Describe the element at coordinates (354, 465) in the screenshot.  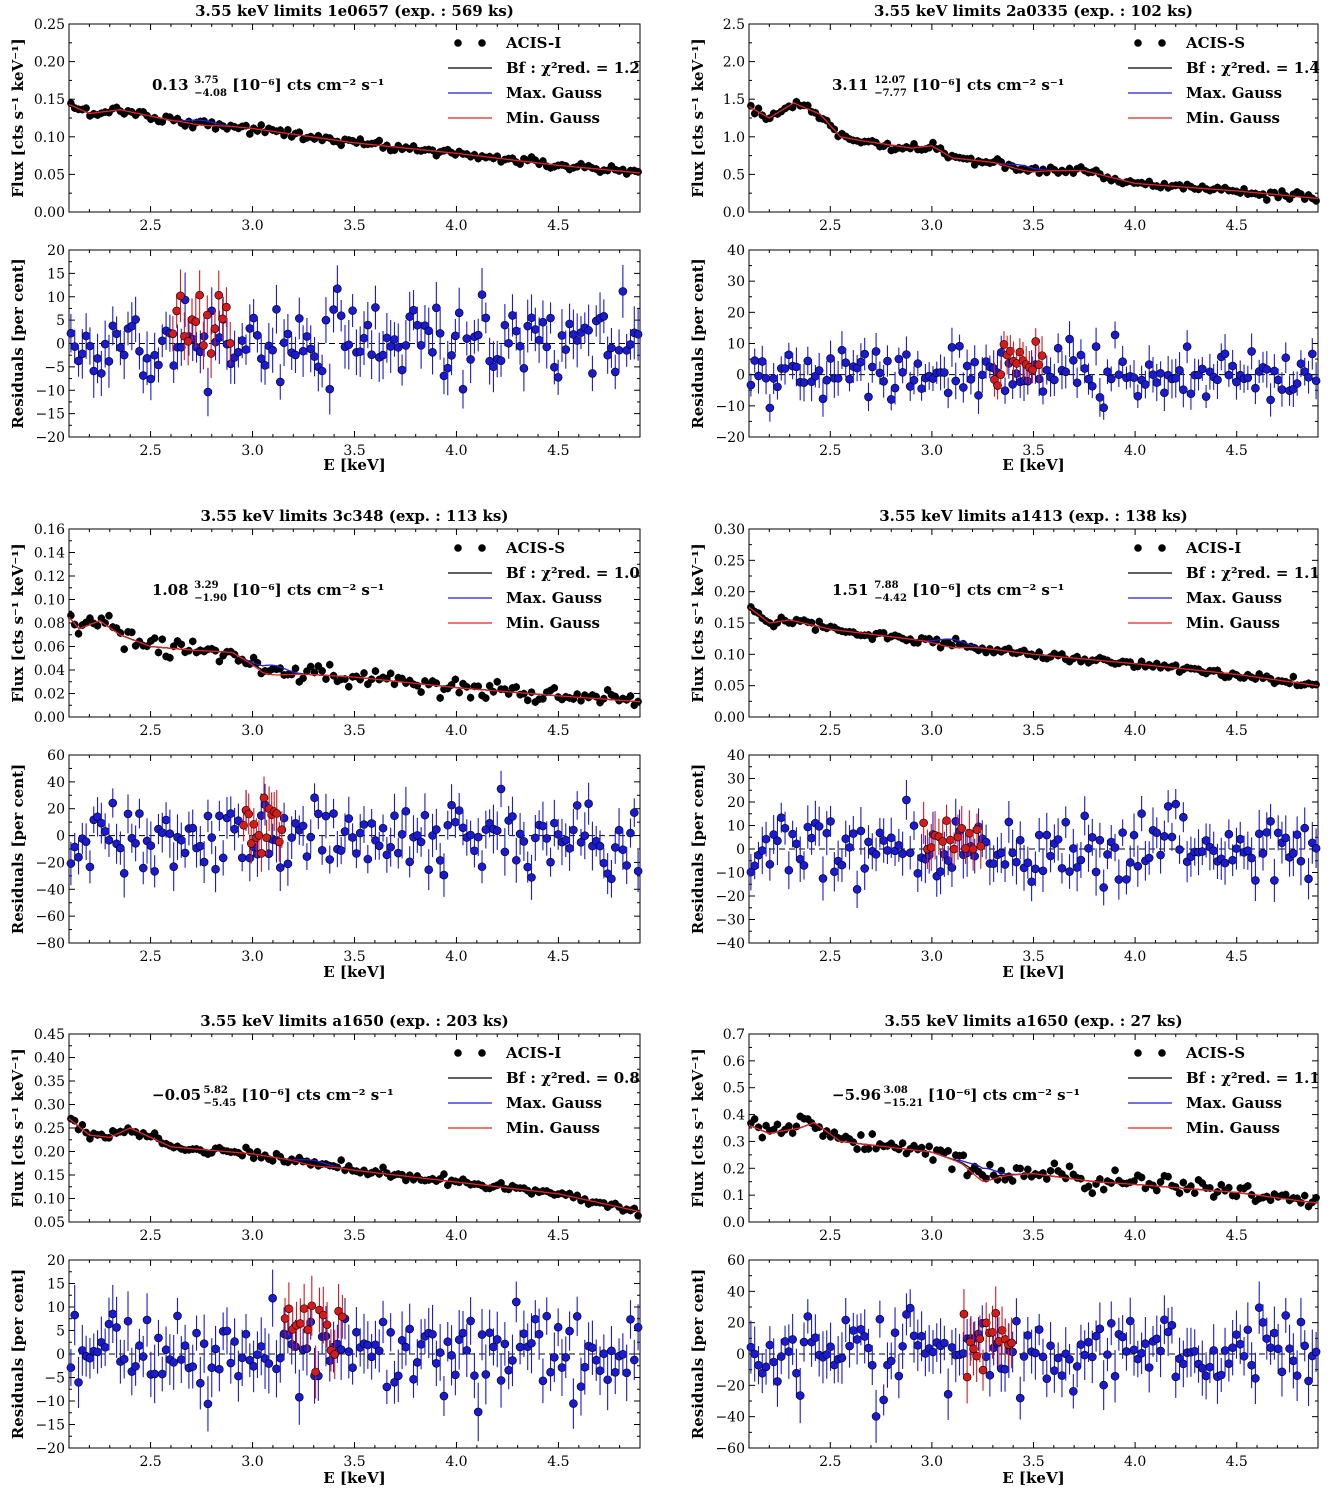
I see `x-axis-label: E [keV]` at that location.